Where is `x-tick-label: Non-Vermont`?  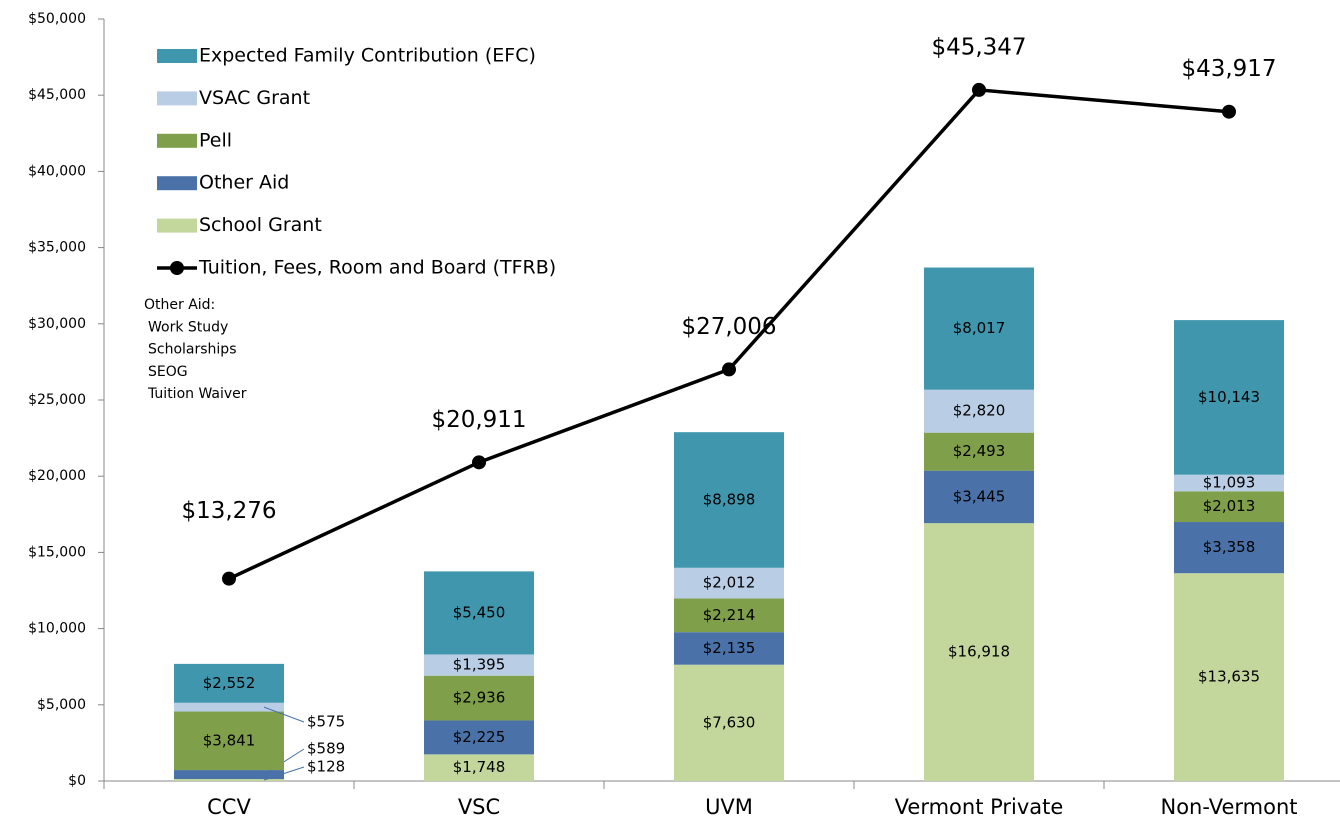 x-tick-label: Non-Vermont is located at coordinates (1229, 807).